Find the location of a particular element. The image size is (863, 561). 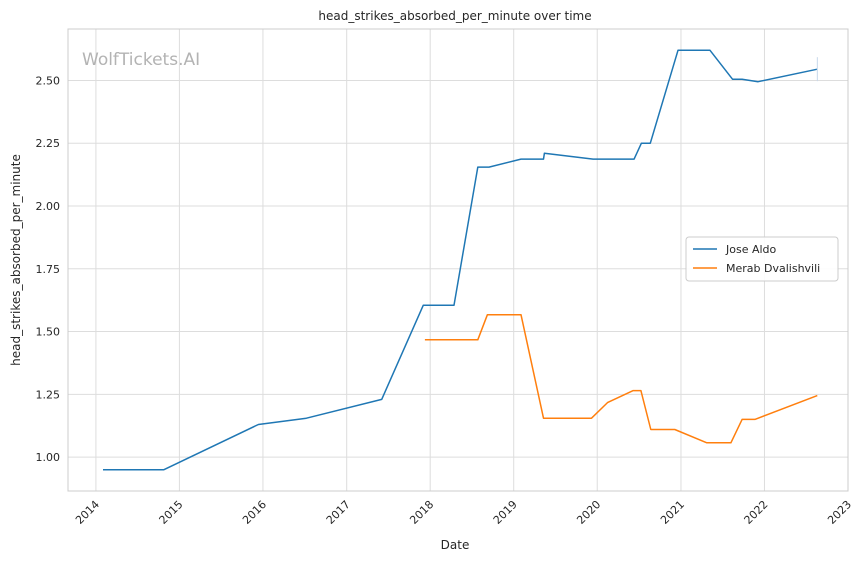

legend-label-0: Jose Aldo is located at coordinates (751, 249).